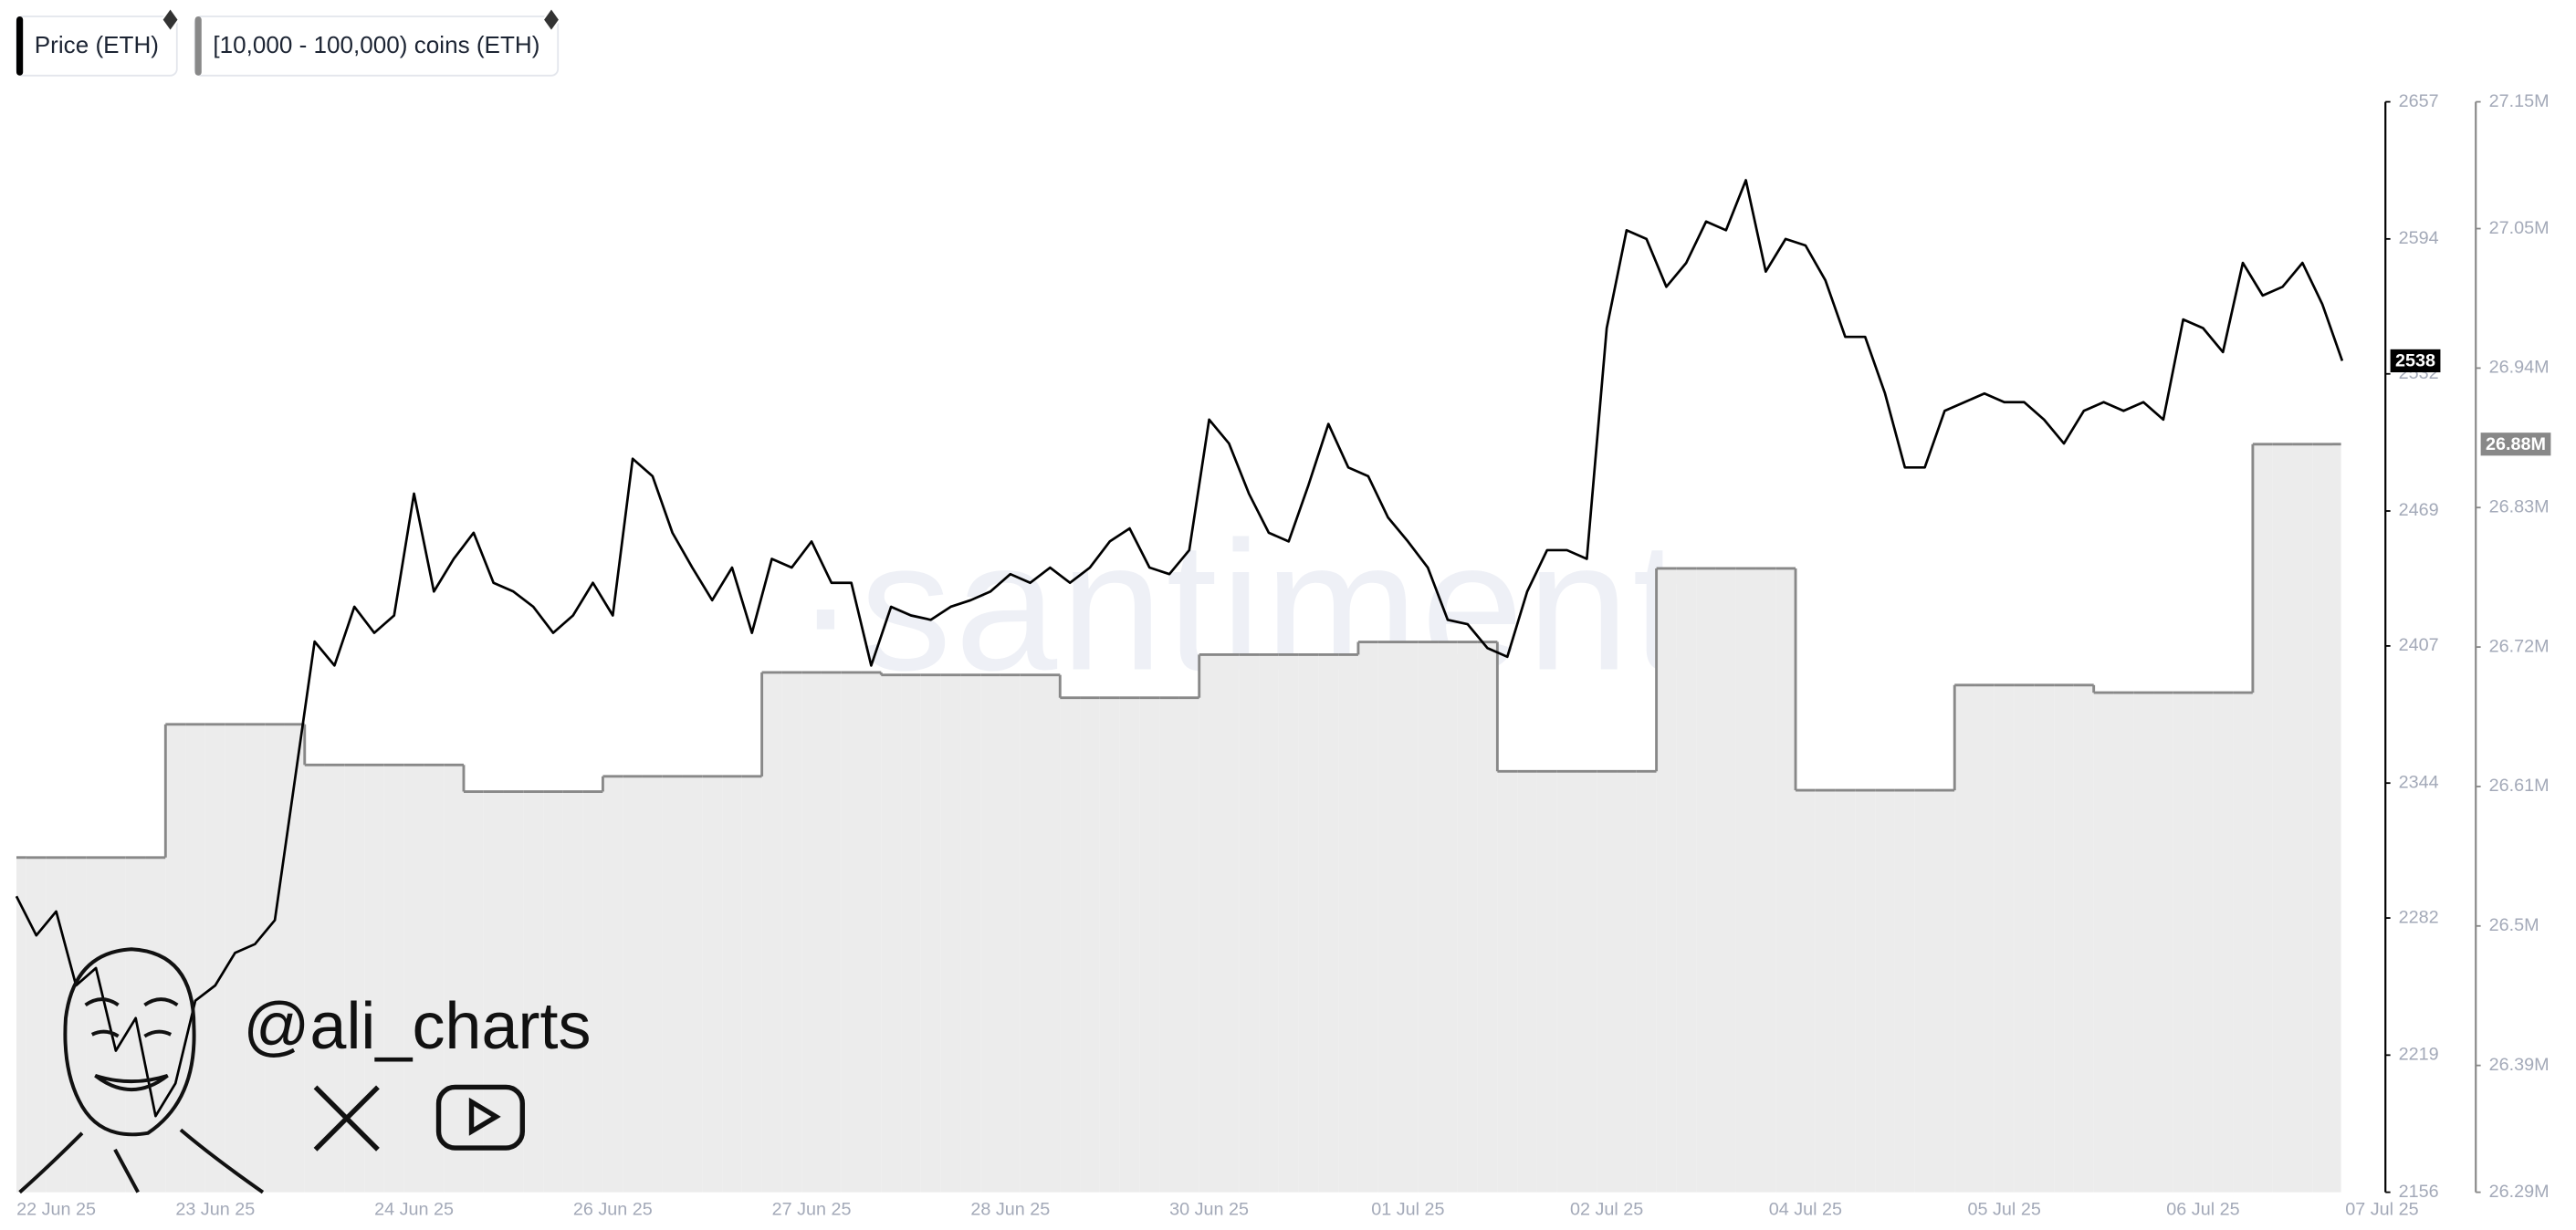 The width and height of the screenshot is (2576, 1230). I want to click on y-tick-label: 2594, so click(2419, 238).